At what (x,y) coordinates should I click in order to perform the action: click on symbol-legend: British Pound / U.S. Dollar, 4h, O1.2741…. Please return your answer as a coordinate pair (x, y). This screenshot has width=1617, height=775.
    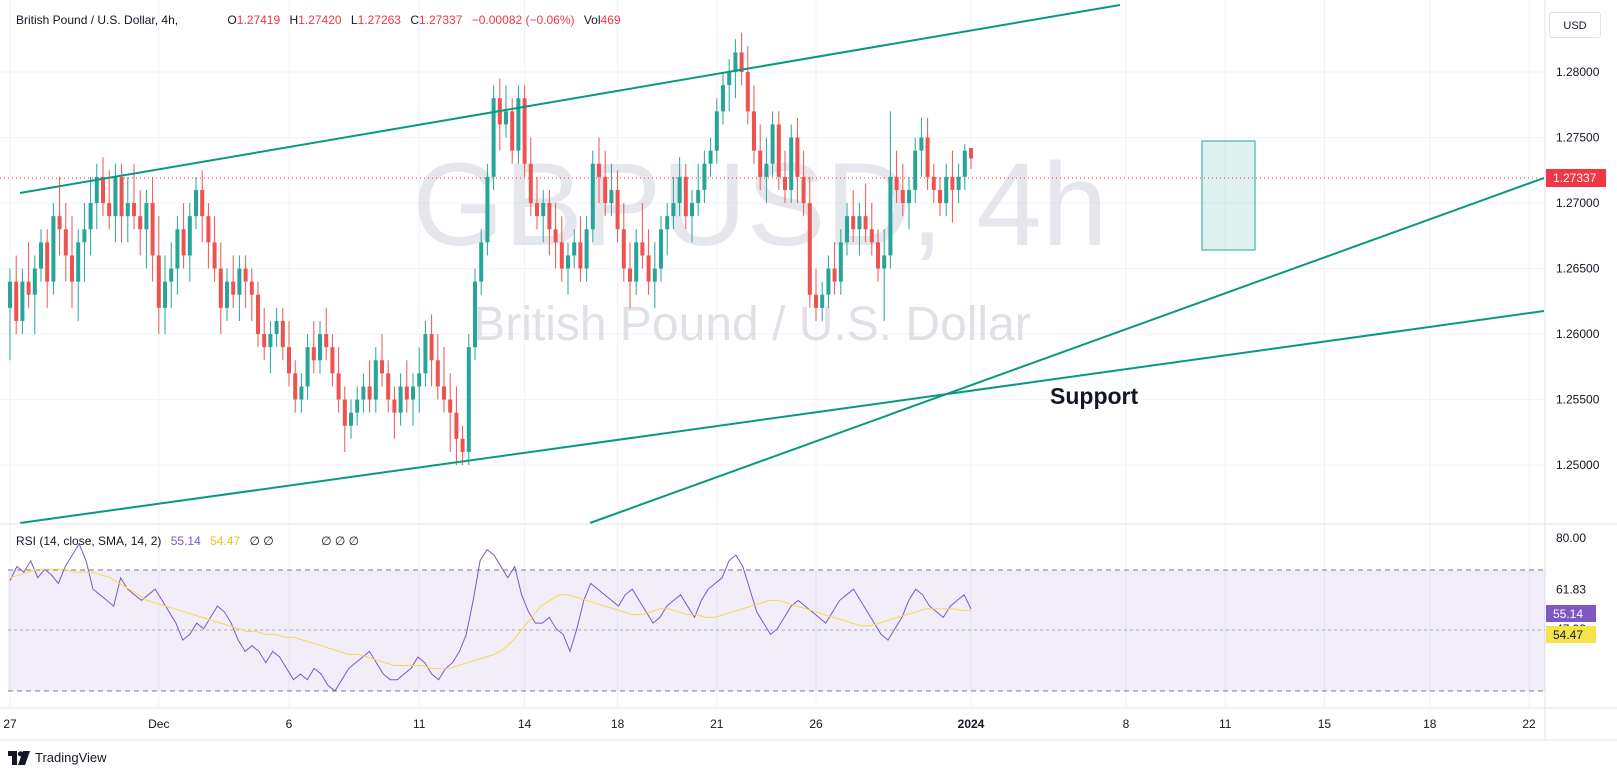
    Looking at the image, I should click on (318, 20).